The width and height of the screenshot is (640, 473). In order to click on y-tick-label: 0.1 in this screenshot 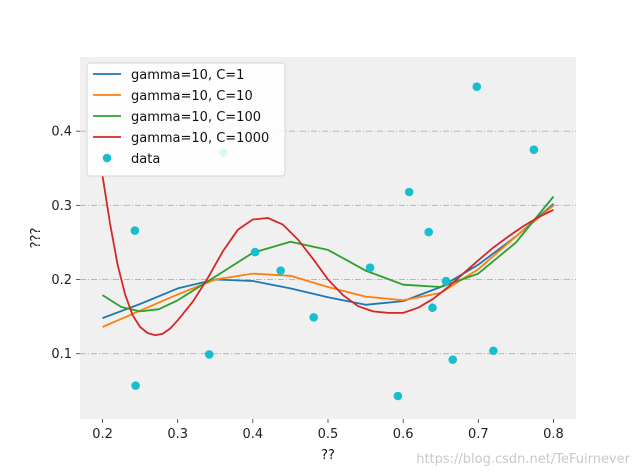, I will do `click(61, 354)`.